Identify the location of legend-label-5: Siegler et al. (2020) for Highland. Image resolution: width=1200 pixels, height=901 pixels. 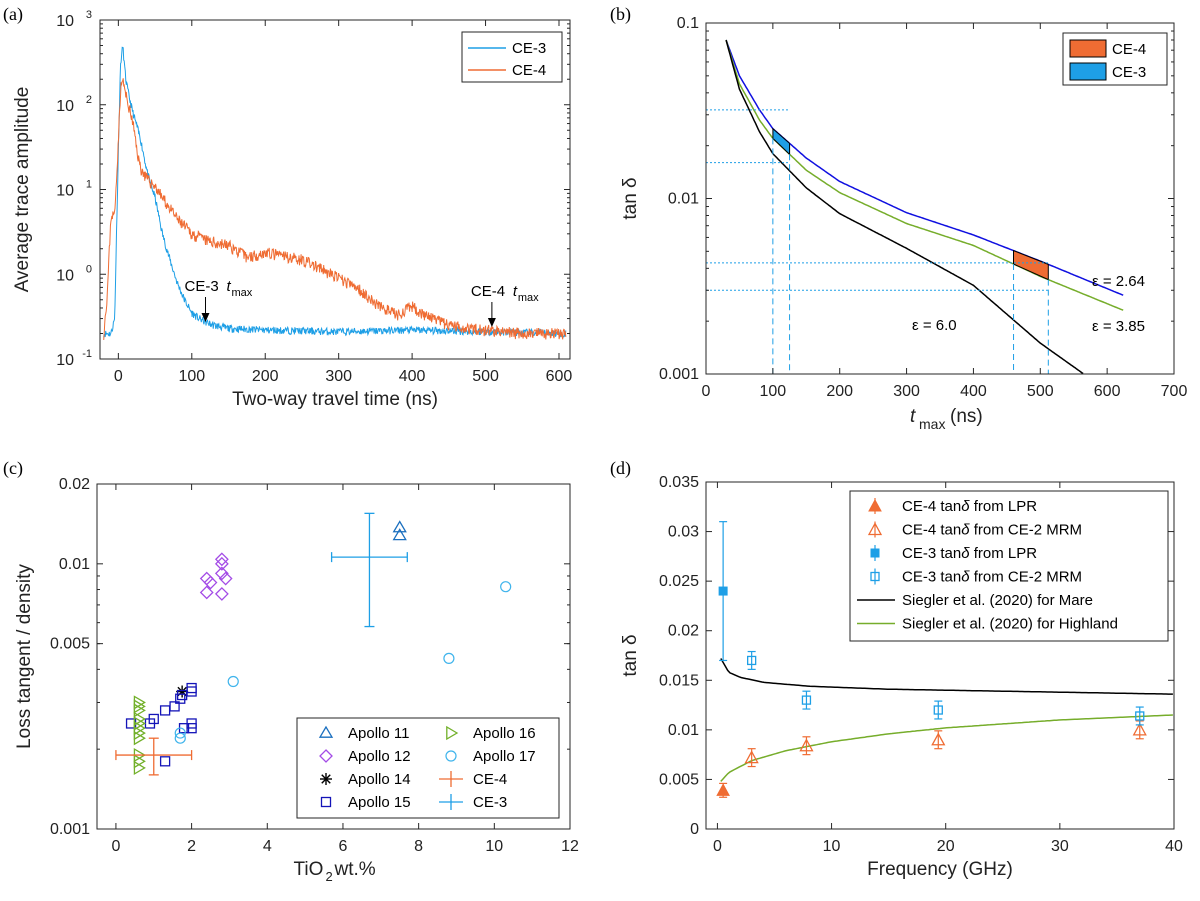
(1010, 624).